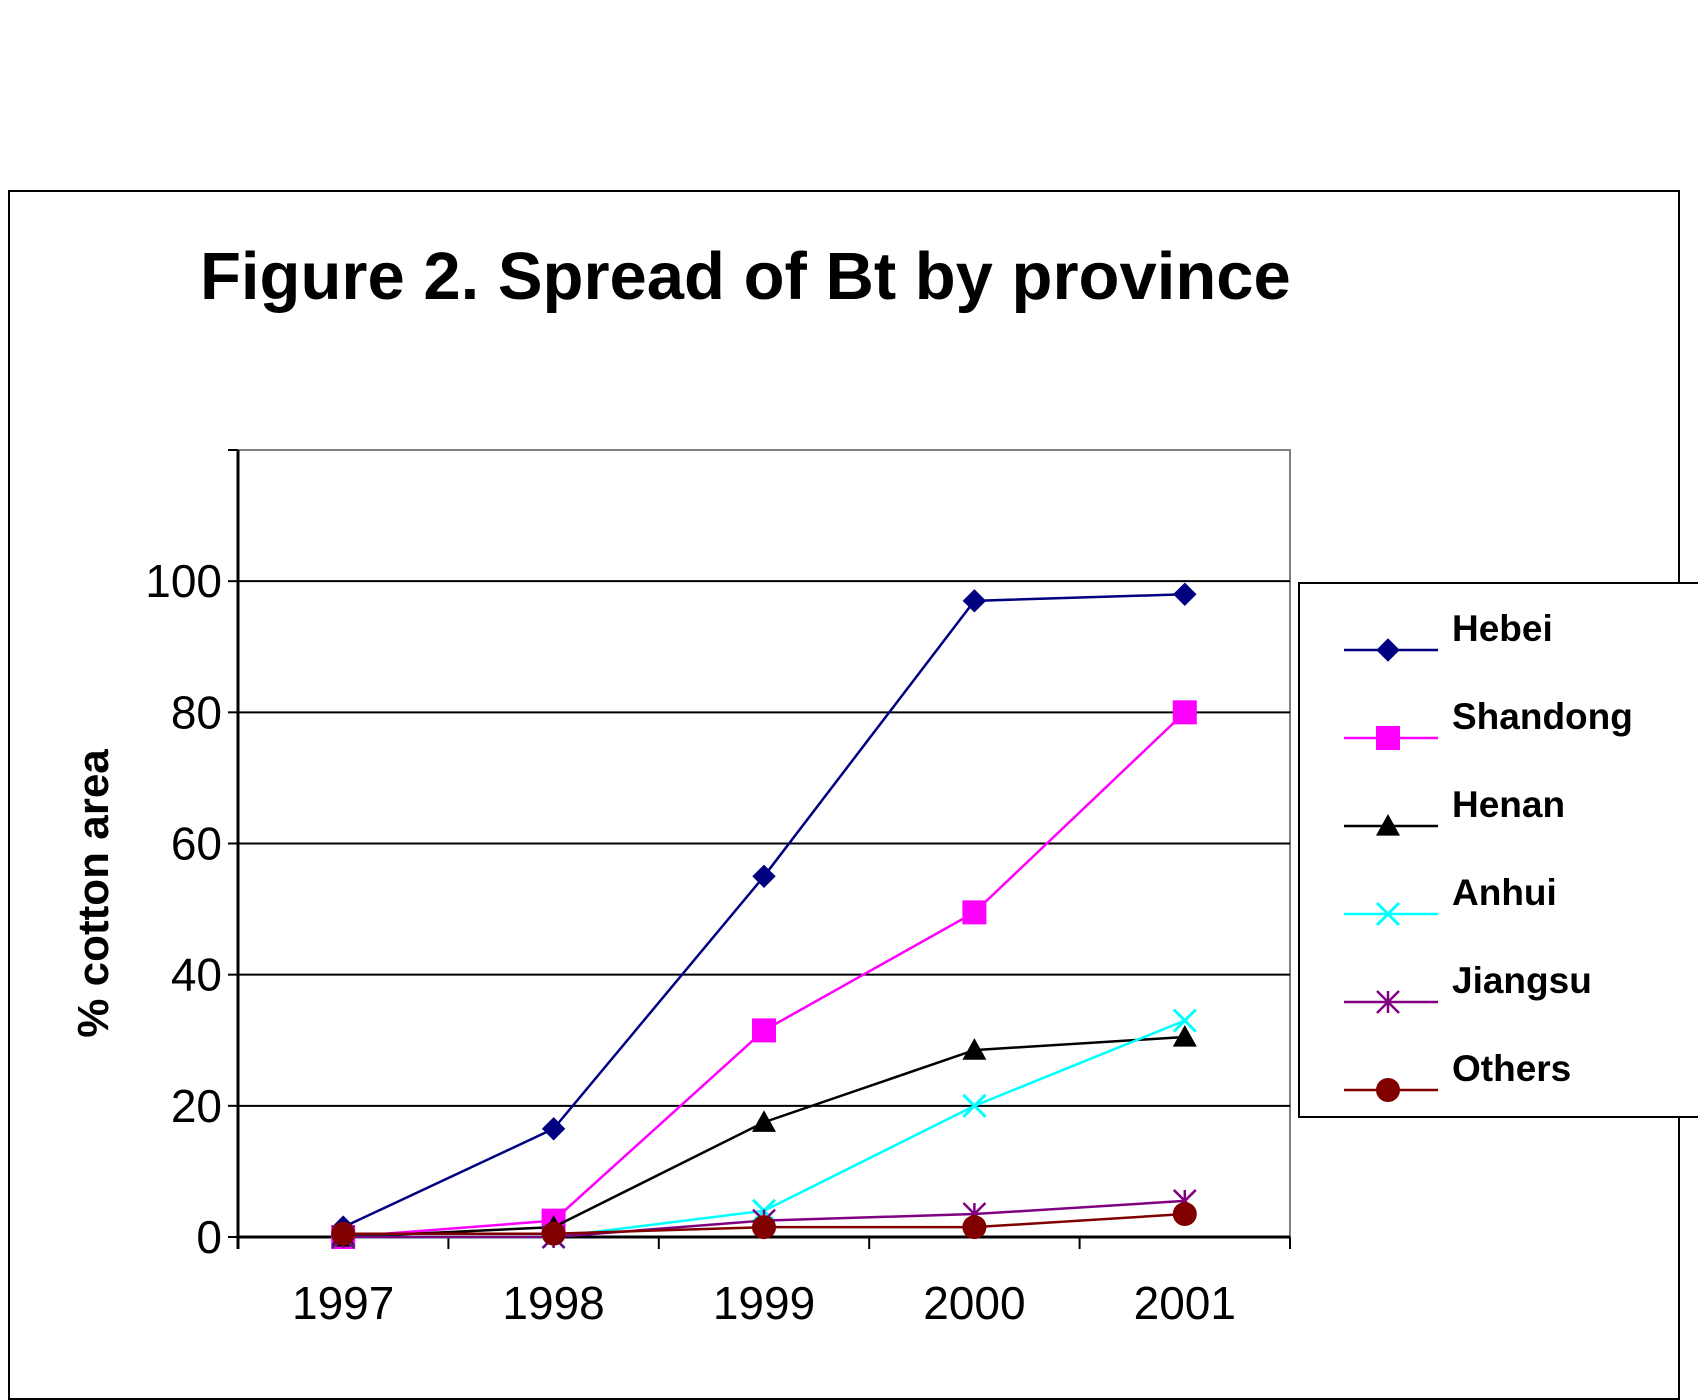  What do you see at coordinates (1185, 1303) in the screenshot?
I see `x-tick-label: 2001` at bounding box center [1185, 1303].